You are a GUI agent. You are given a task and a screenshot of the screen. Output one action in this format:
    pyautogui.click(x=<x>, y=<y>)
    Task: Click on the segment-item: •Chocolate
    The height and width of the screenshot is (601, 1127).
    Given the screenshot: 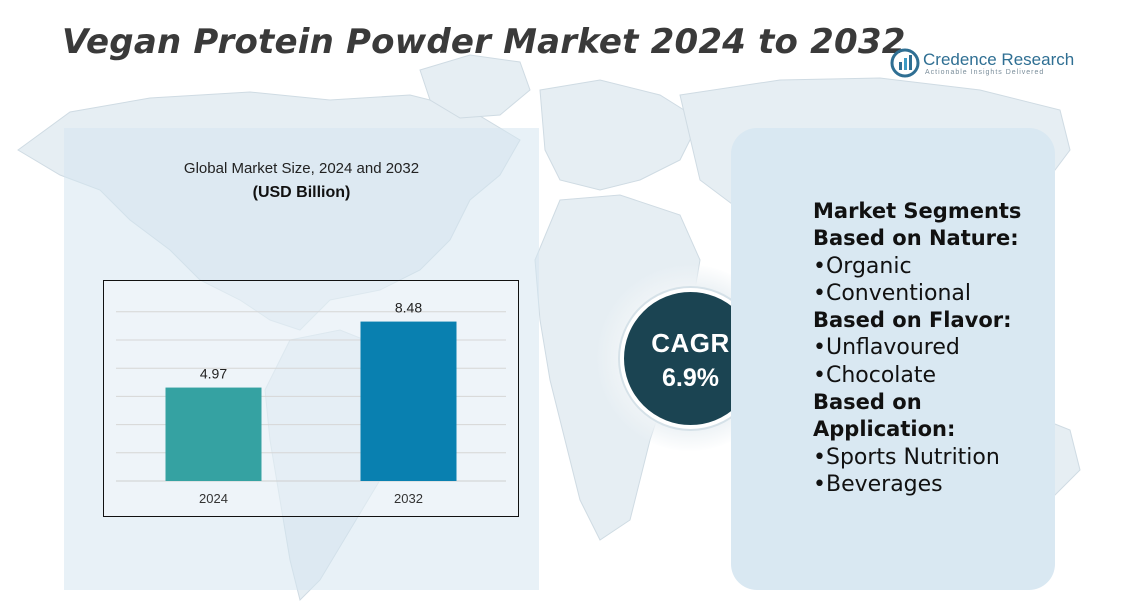 What is the action you would take?
    pyautogui.click(x=875, y=375)
    